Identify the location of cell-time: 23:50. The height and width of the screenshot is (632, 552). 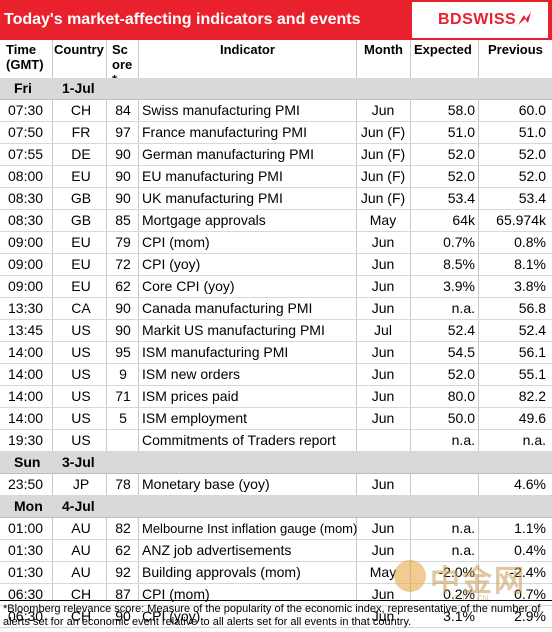
(26, 484).